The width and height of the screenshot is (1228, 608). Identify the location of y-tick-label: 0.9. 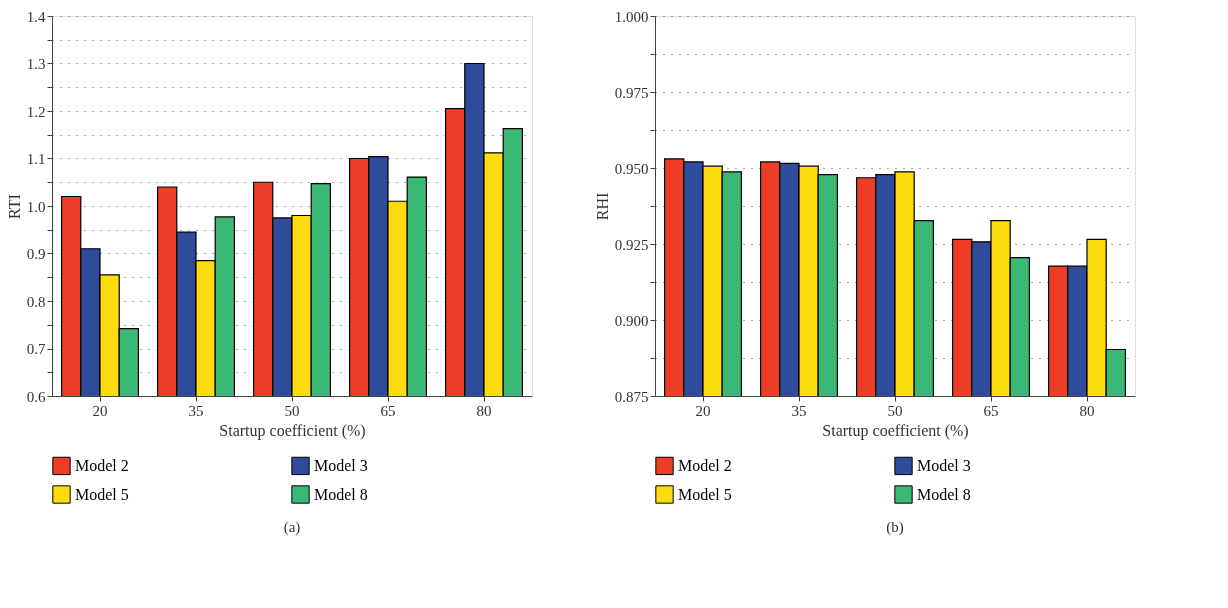
(36, 254).